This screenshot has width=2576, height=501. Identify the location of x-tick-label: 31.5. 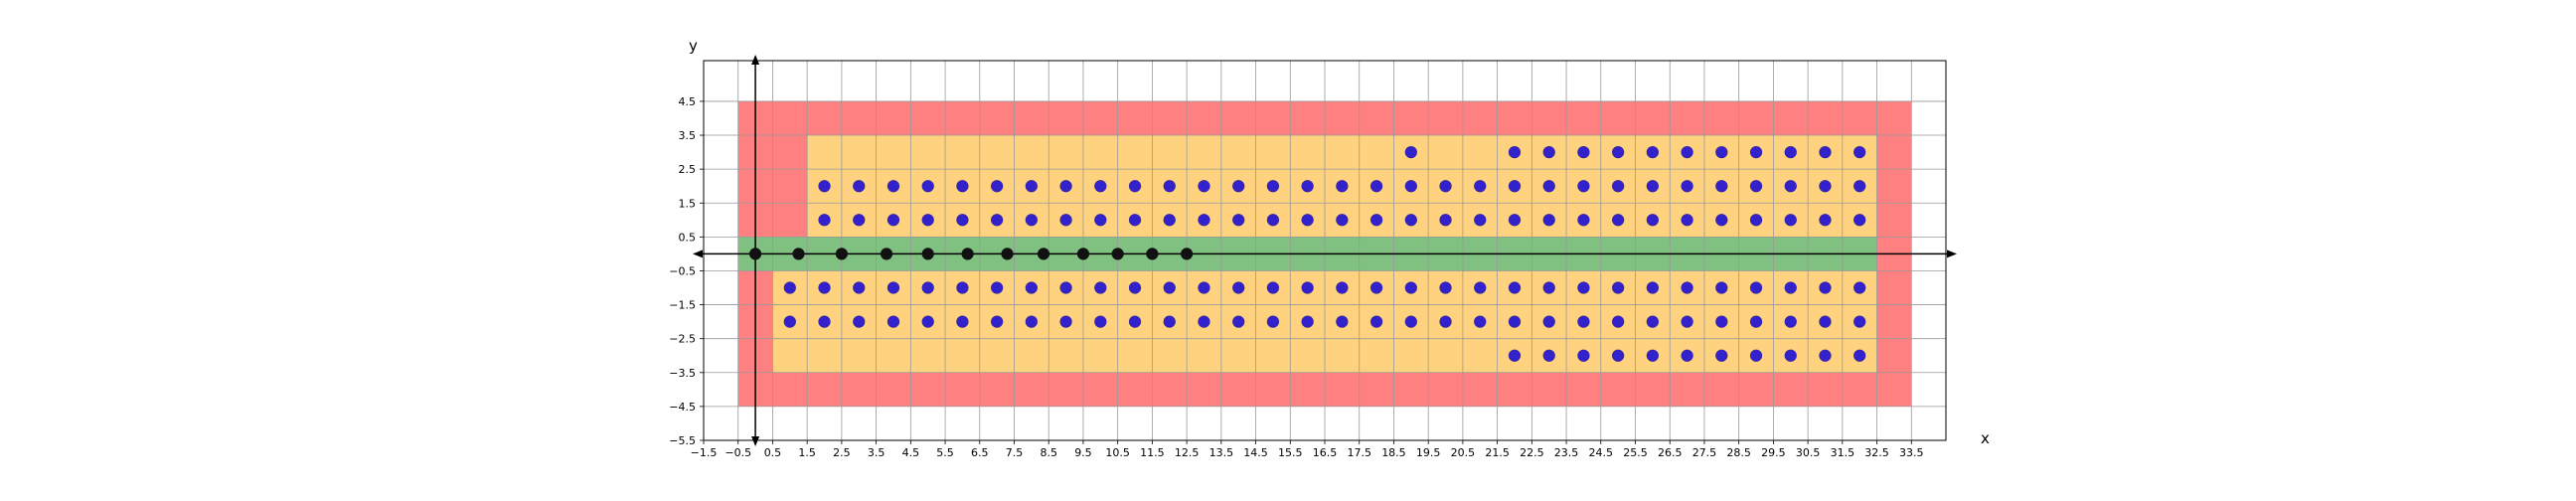
(1843, 452).